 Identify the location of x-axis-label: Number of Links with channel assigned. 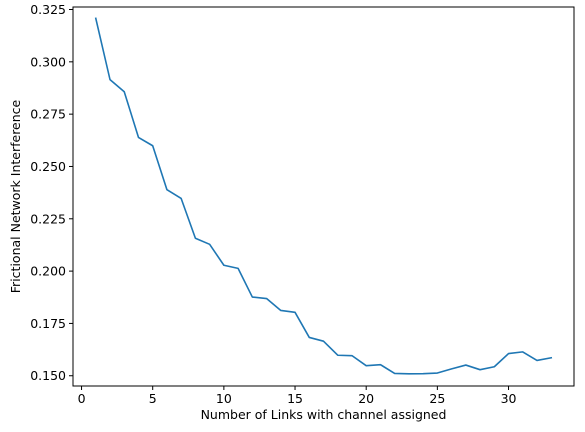
(324, 414).